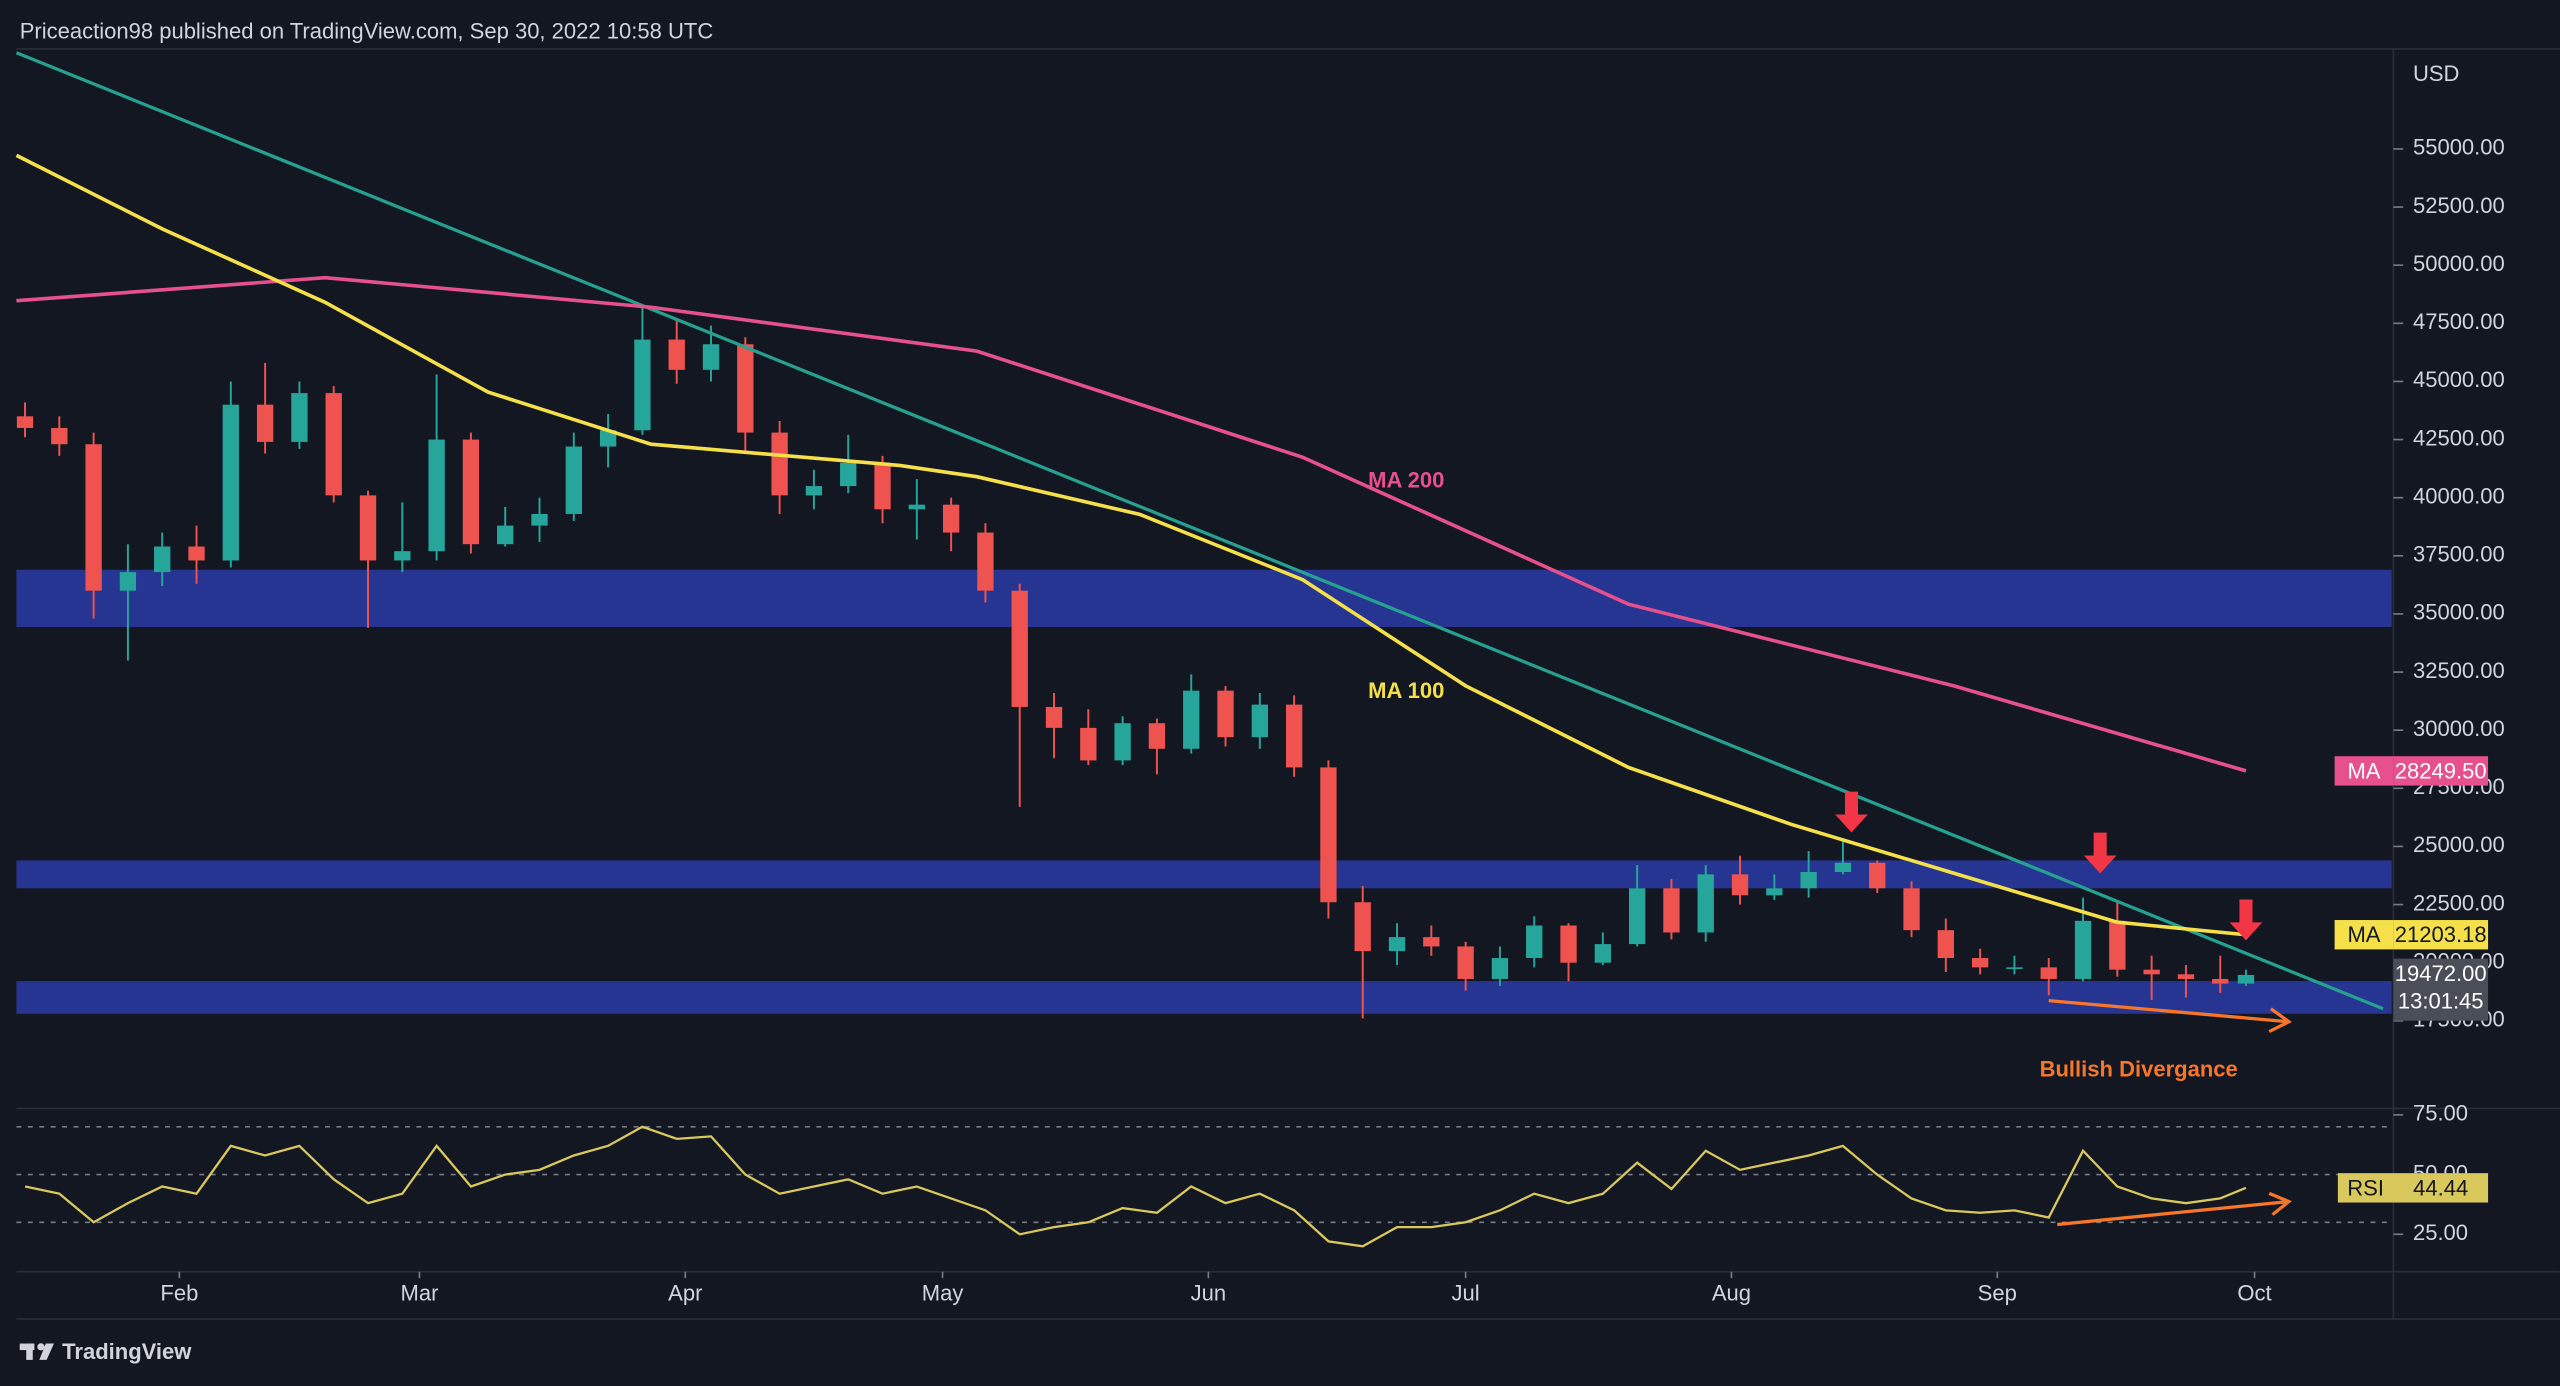 The width and height of the screenshot is (2560, 1386). Describe the element at coordinates (2440, 1232) in the screenshot. I see `y-tick-label: 25.00` at that location.